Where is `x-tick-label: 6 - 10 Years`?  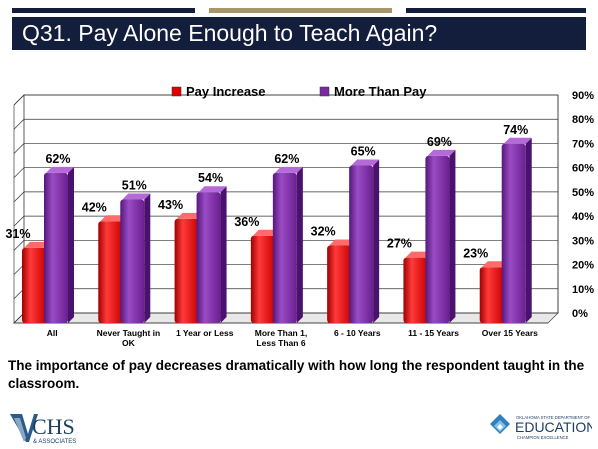
x-tick-label: 6 - 10 Years is located at coordinates (357, 333).